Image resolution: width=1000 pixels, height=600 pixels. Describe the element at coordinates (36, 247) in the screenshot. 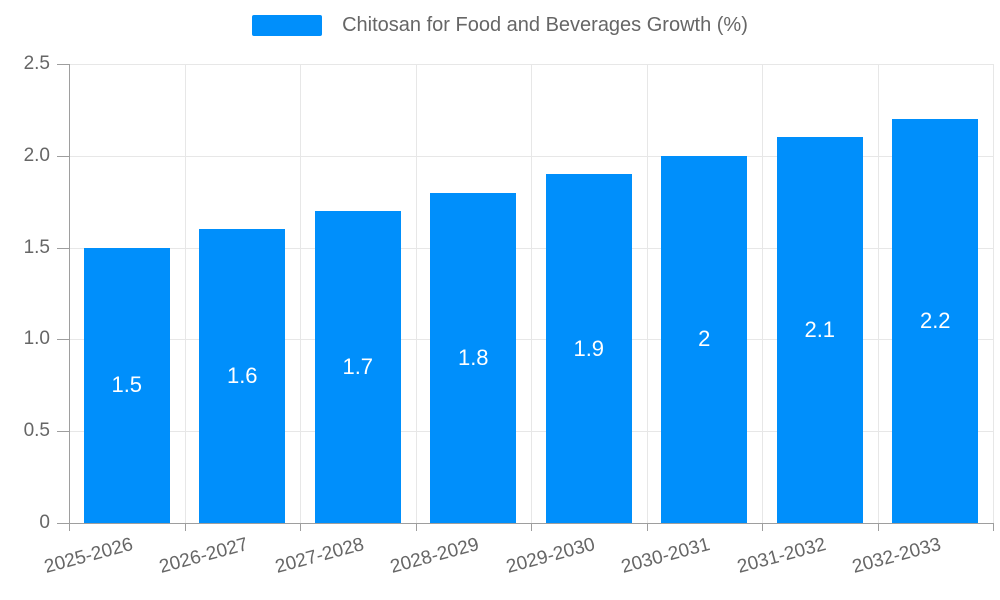

I see `y-tick-label: 1.5` at that location.